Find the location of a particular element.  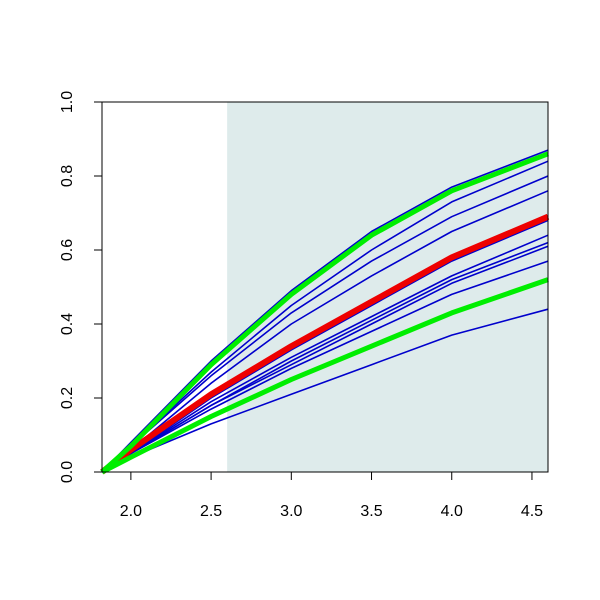

y-tick-label: 0.6 is located at coordinates (67, 250).